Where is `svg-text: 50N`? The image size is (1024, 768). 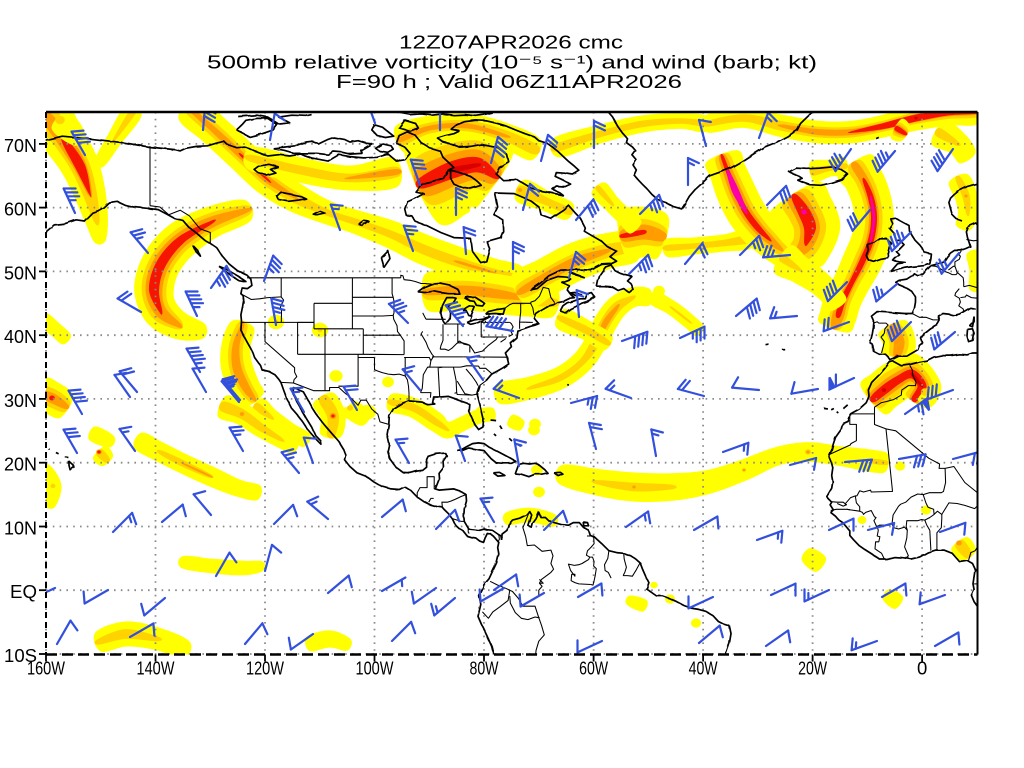
svg-text: 50N is located at coordinates (20, 272).